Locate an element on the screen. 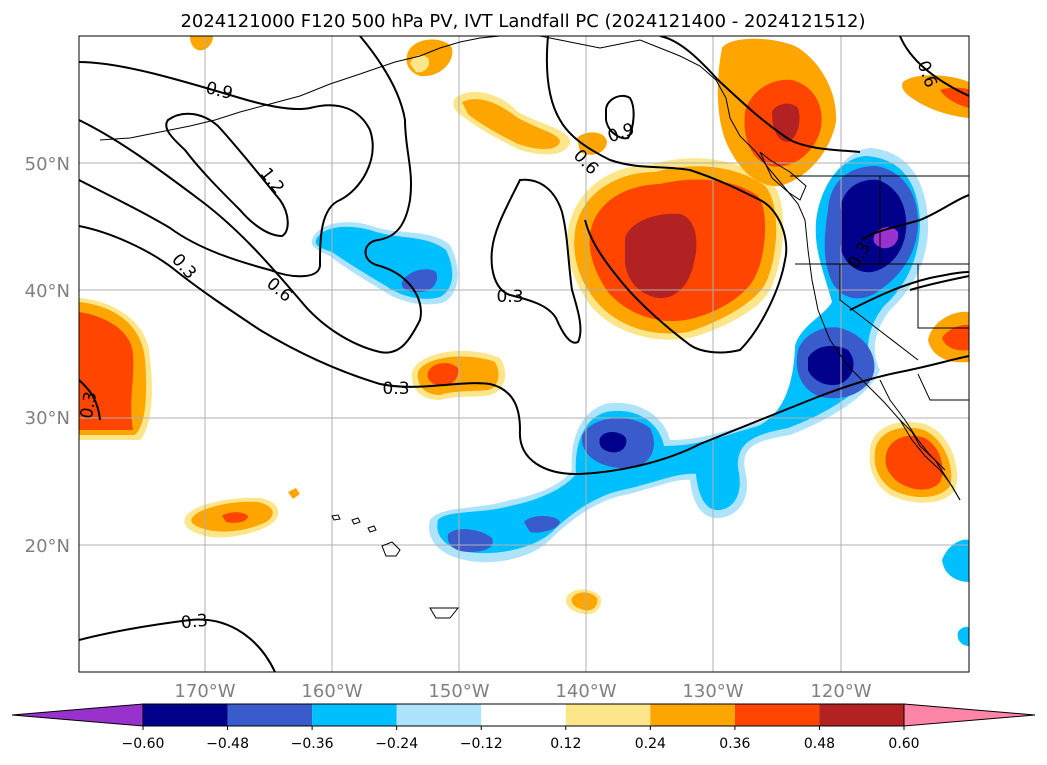 The image size is (1047, 765). negative-anomaly-oregon-dark is located at coordinates (873, 226).